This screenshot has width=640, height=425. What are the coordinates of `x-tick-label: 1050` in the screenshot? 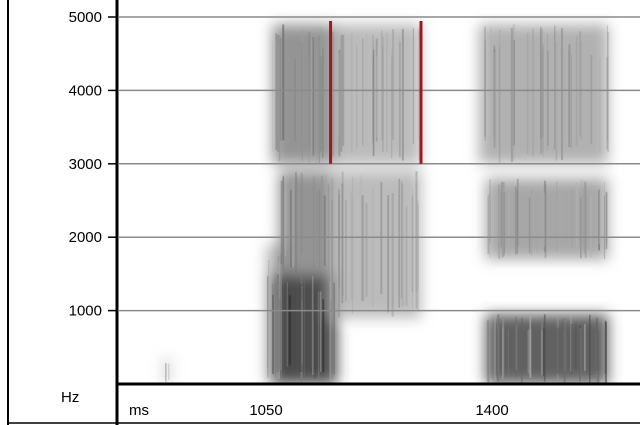 It's located at (265, 410).